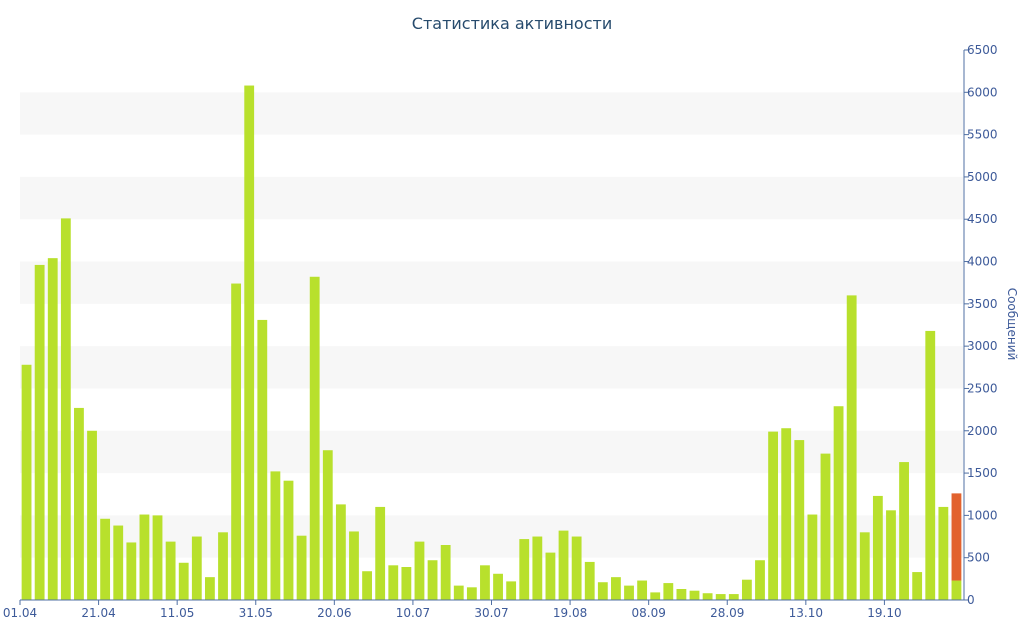  What do you see at coordinates (98, 613) in the screenshot?
I see `x-tick-label: 21.04` at bounding box center [98, 613].